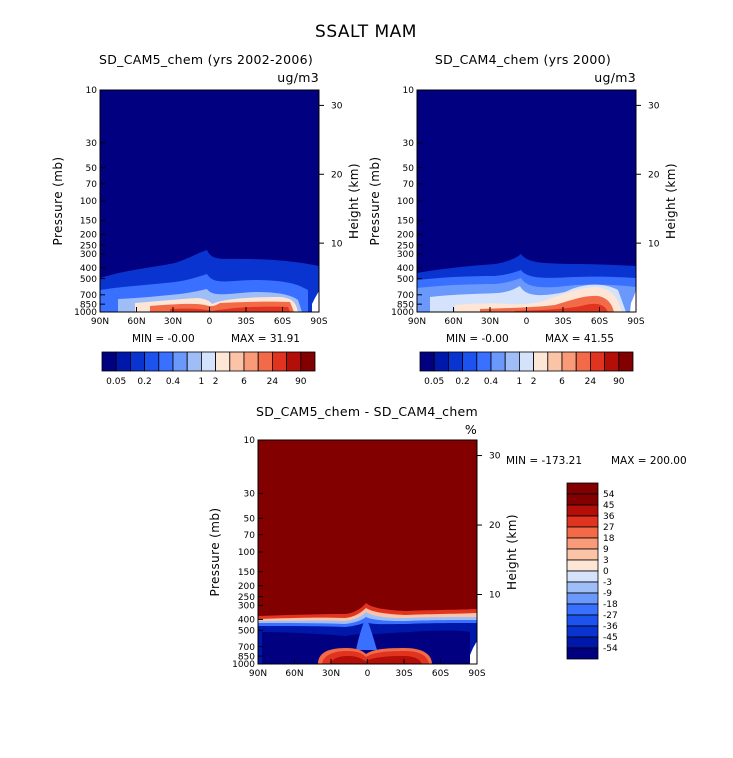 The image size is (733, 758). What do you see at coordinates (606, 572) in the screenshot?
I see `colorbar-label: 0` at bounding box center [606, 572].